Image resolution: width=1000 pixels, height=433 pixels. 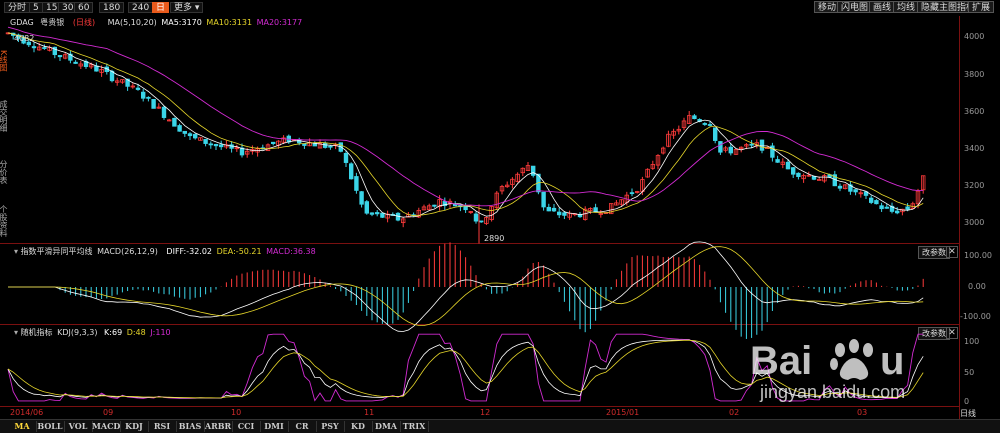 What do you see at coordinates (22, 426) in the screenshot?
I see `indicator-tab-ma: MA` at bounding box center [22, 426].